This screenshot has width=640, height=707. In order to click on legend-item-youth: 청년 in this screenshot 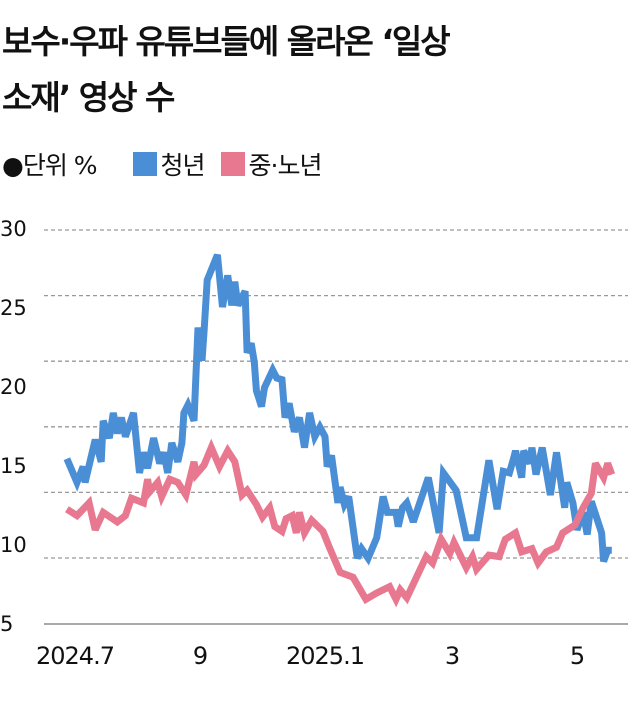, I will do `click(169, 164)`.